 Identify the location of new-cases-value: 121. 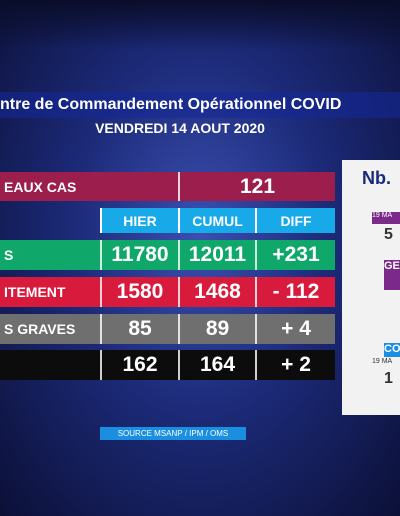
(256, 186).